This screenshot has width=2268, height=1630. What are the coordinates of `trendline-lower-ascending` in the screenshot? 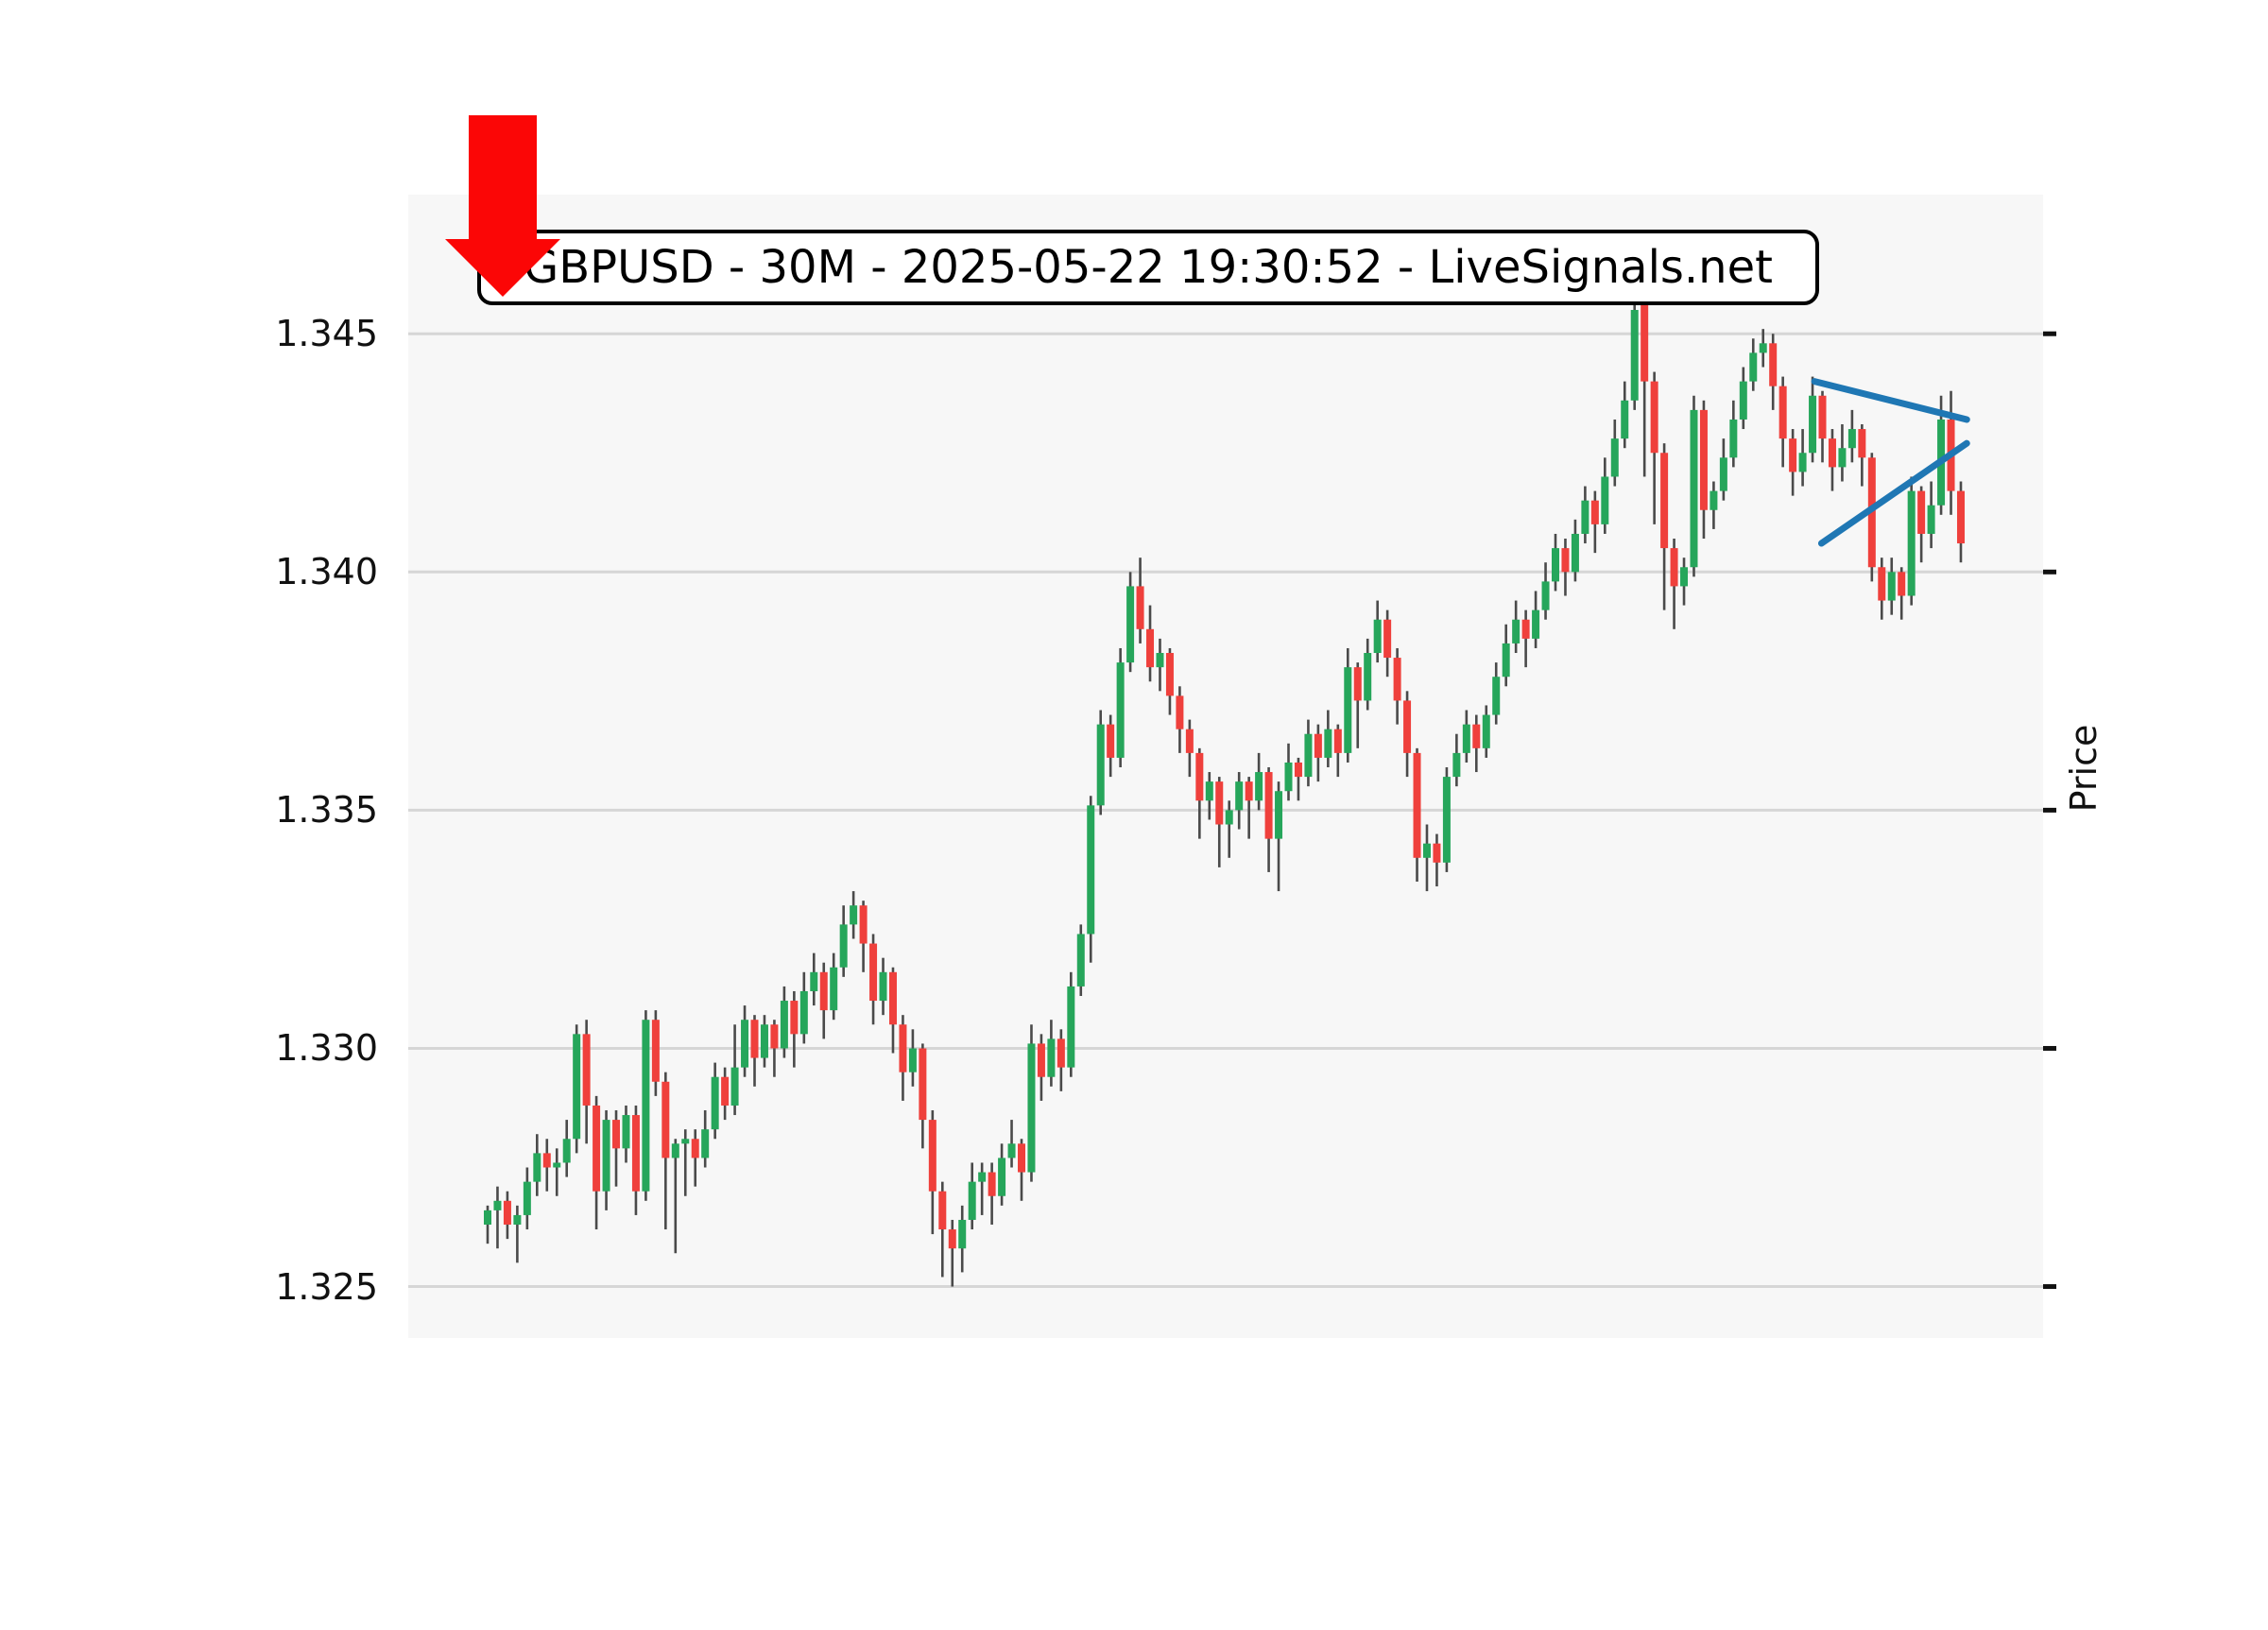 It's located at (1893, 493).